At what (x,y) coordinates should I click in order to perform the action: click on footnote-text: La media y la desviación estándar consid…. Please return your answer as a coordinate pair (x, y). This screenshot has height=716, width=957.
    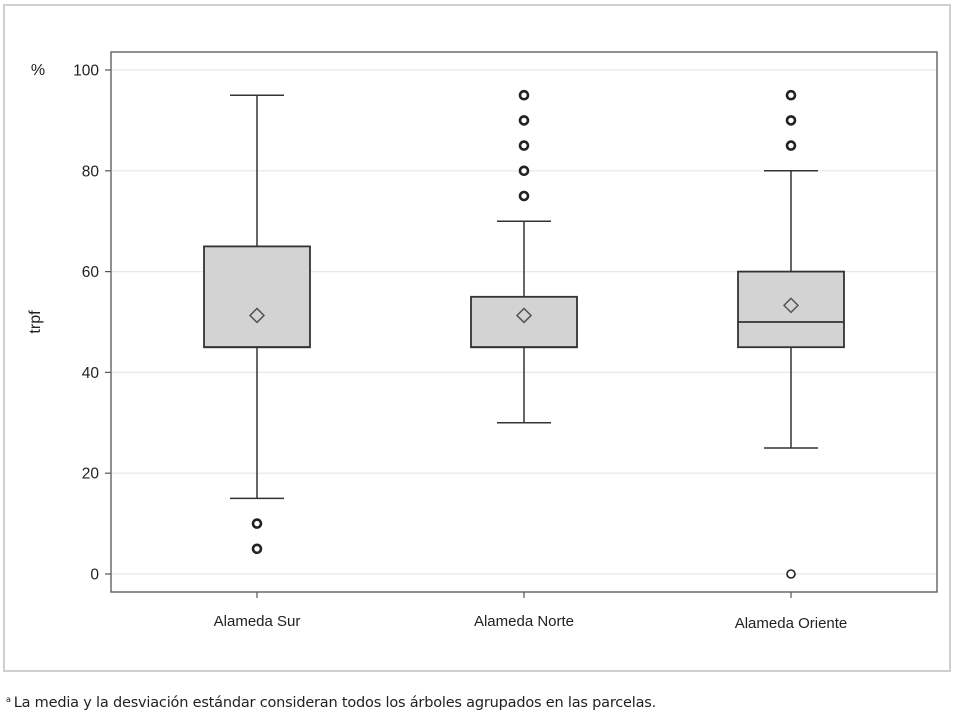
    Looking at the image, I should click on (335, 703).